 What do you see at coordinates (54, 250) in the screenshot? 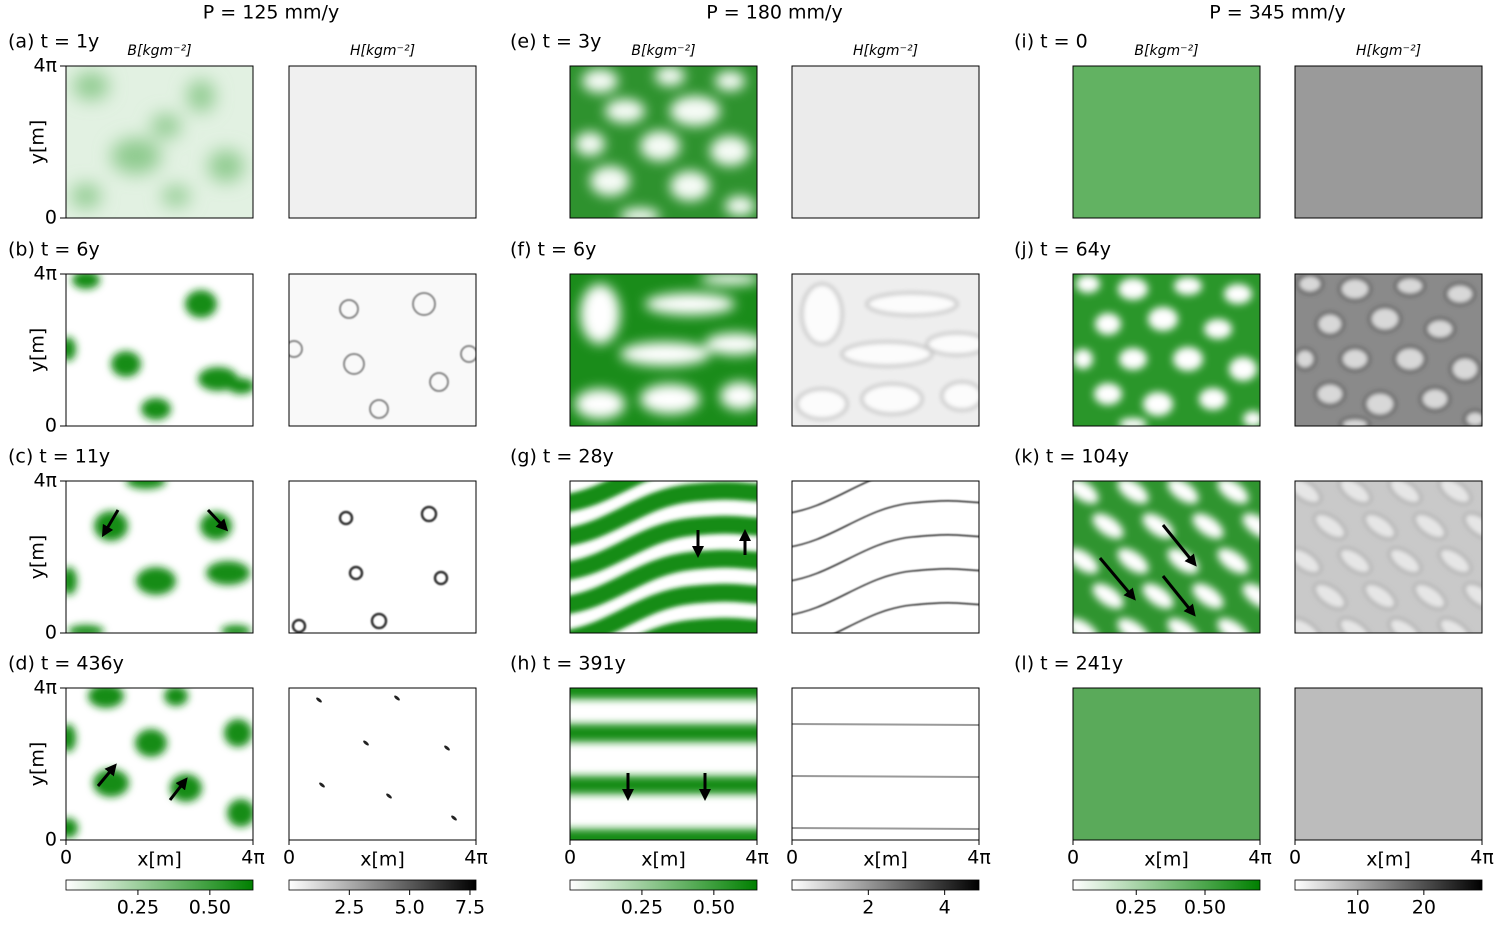
I see `panel-label: (b) t = 6y` at bounding box center [54, 250].